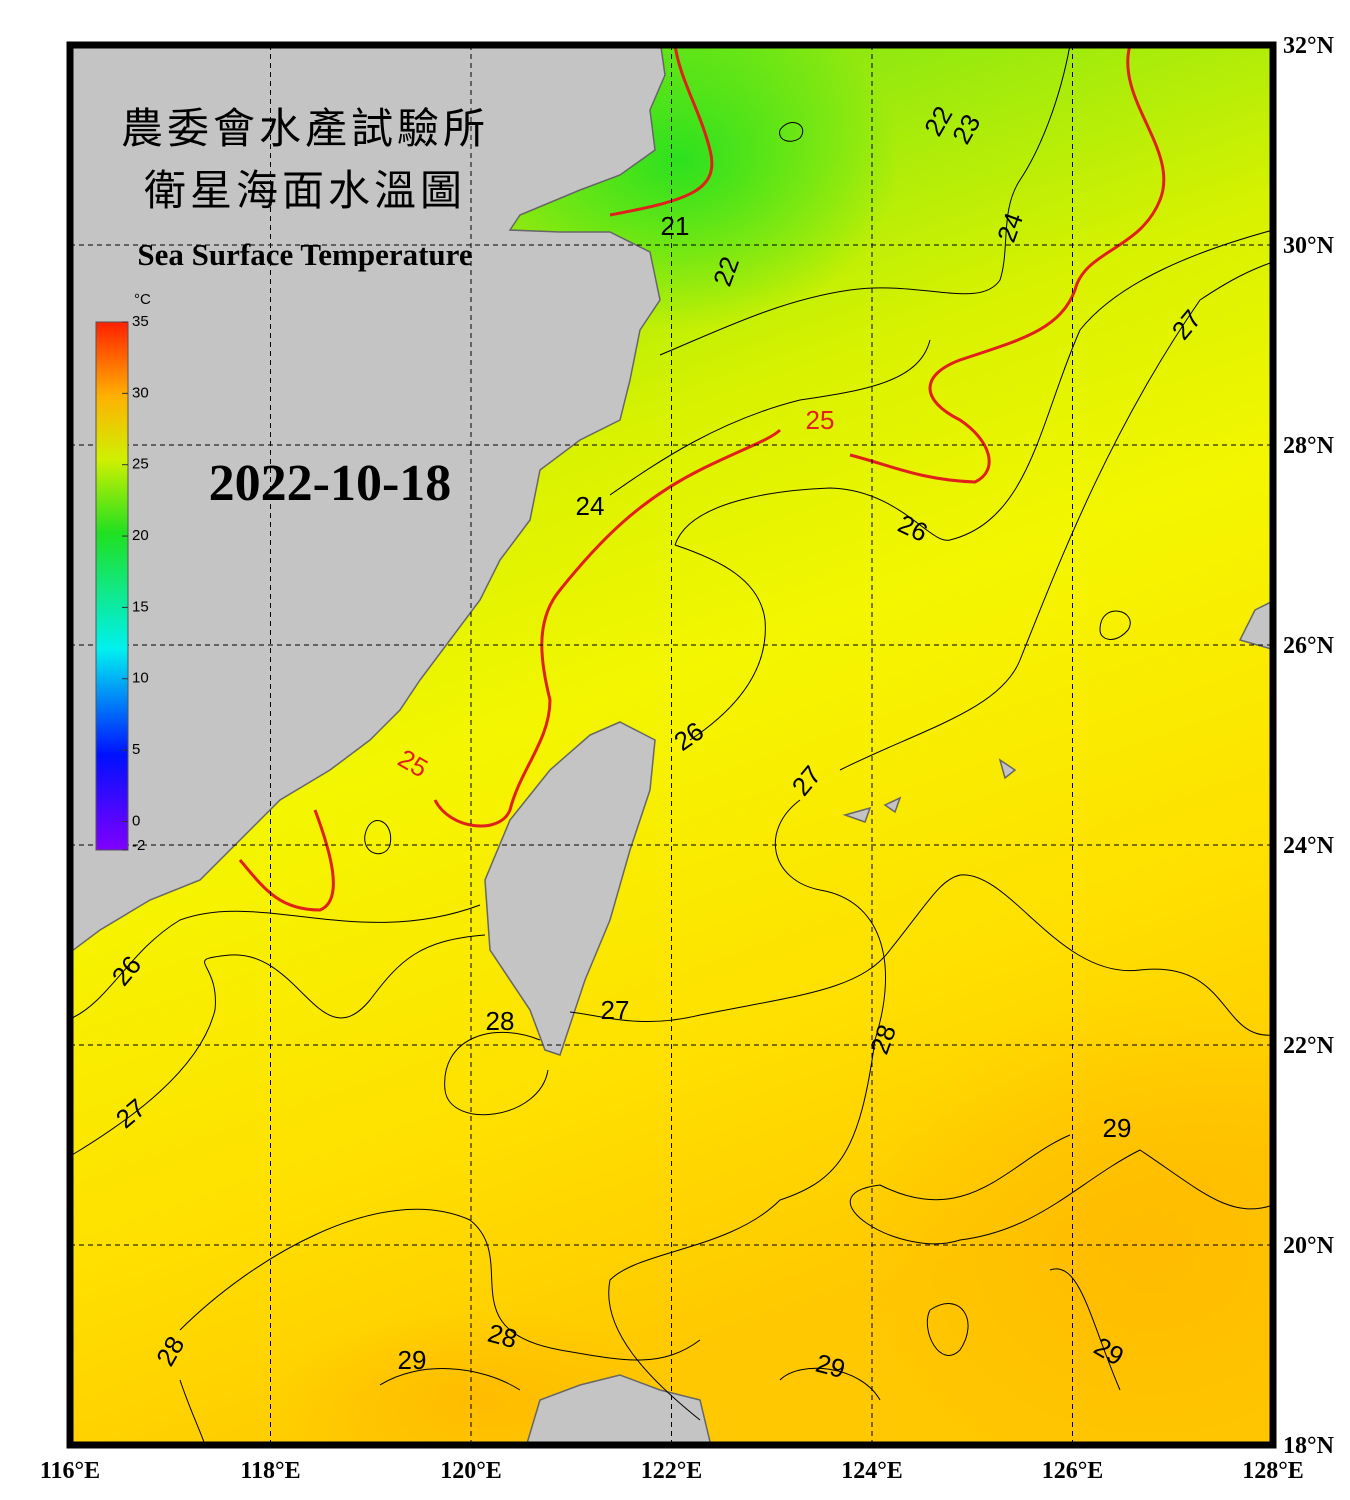 The width and height of the screenshot is (1350, 1500). What do you see at coordinates (1309, 1046) in the screenshot?
I see `lat-label: 22°N` at bounding box center [1309, 1046].